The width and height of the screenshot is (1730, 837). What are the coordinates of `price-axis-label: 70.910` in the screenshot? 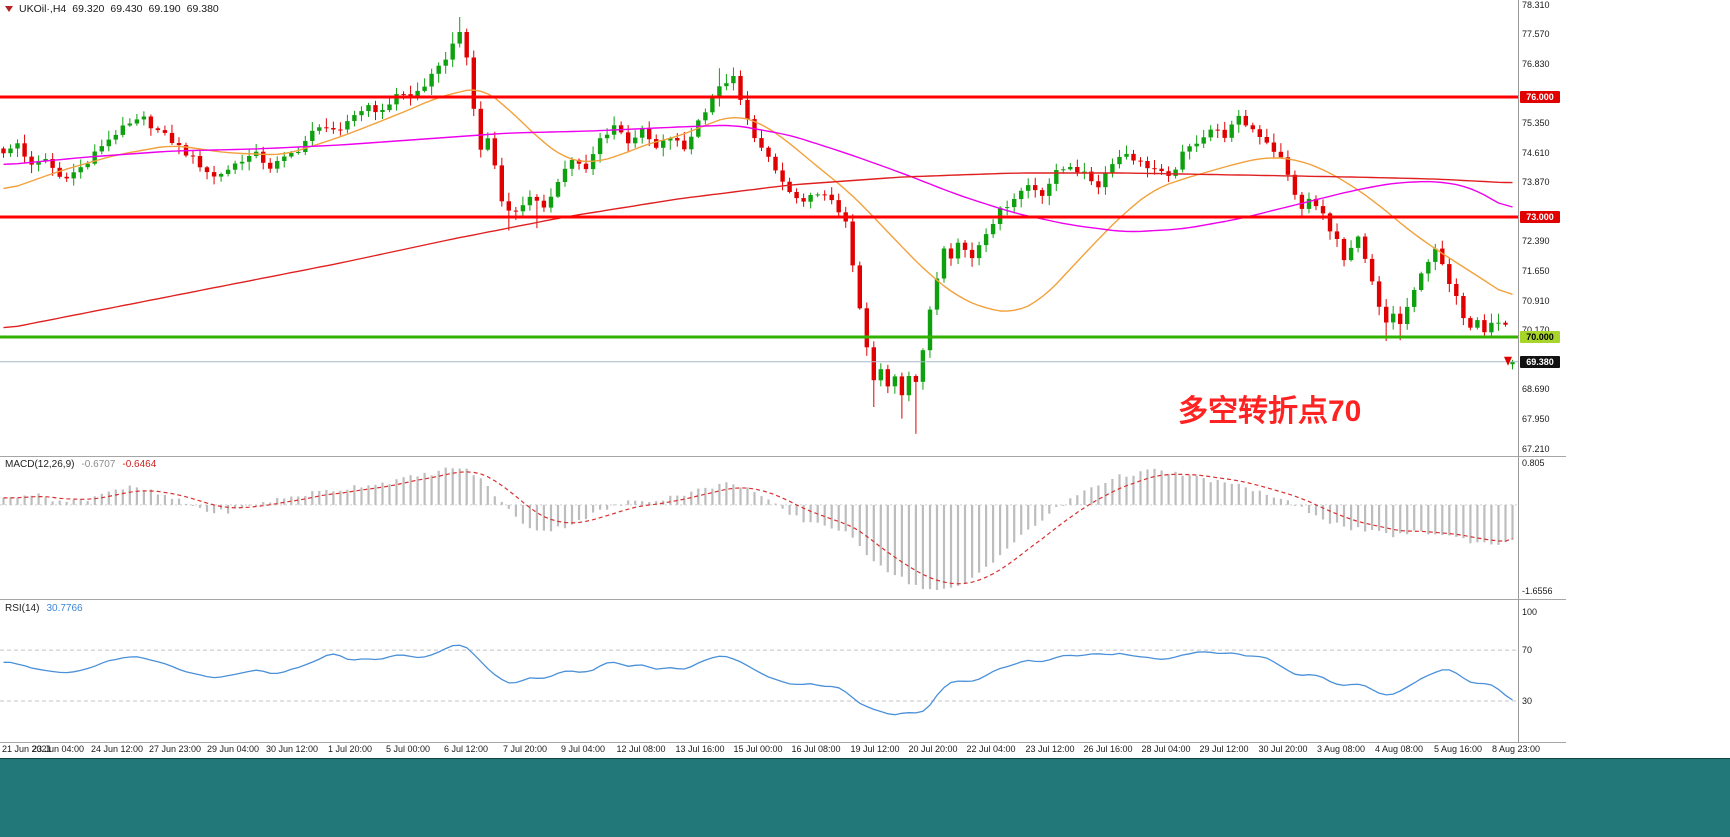 It's located at (1536, 300).